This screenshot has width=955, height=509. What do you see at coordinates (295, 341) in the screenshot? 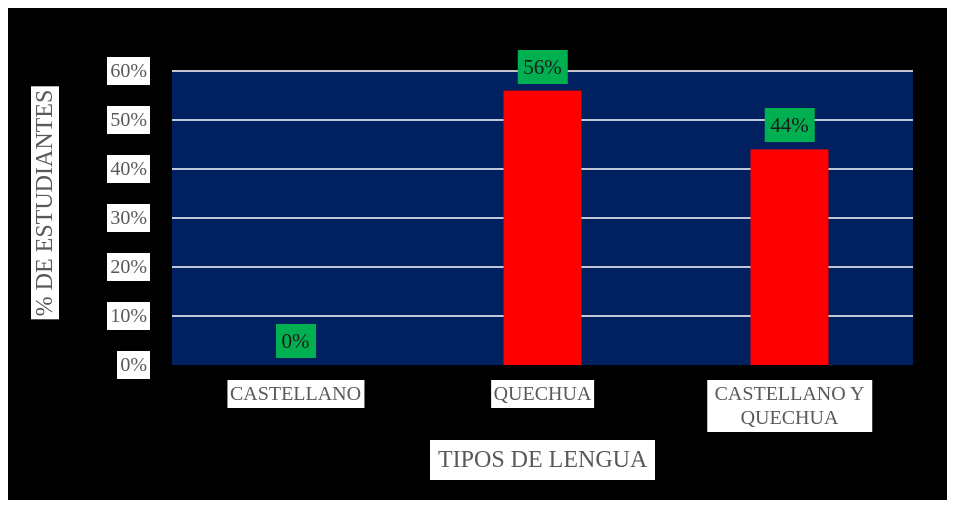
I see `data-label: 0%` at bounding box center [295, 341].